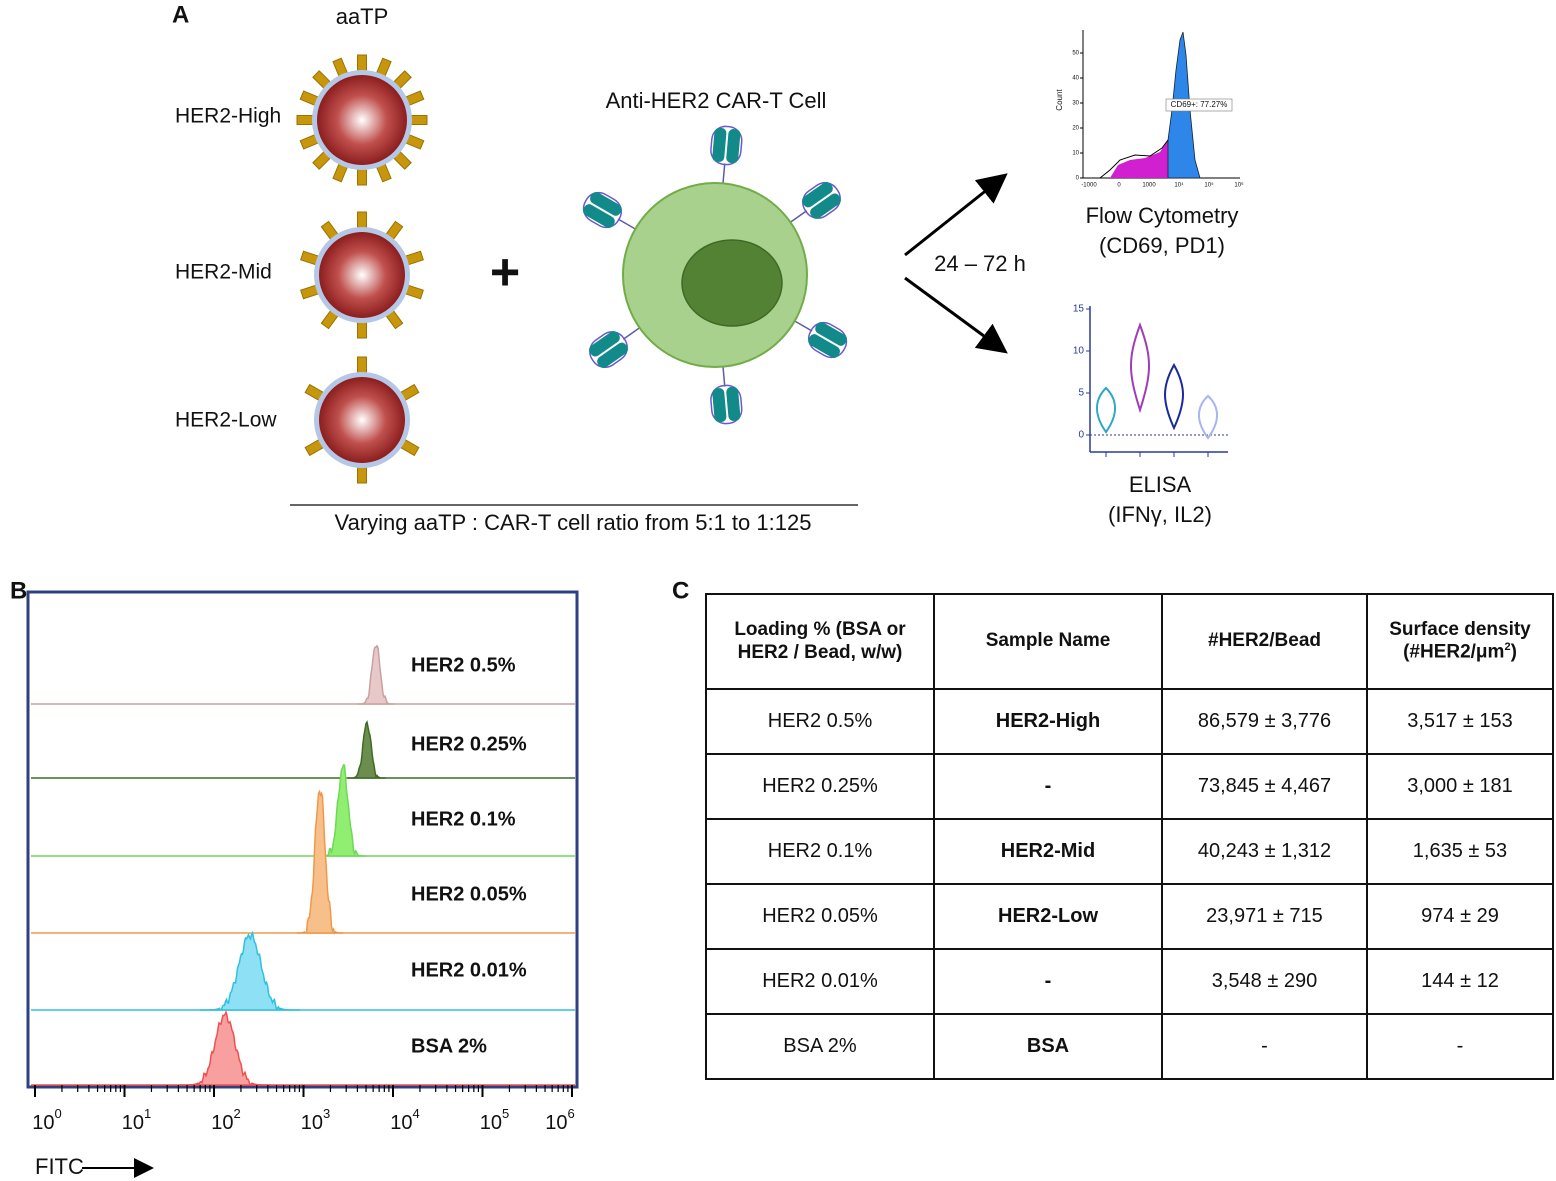 This screenshot has height=1181, width=1556. Describe the element at coordinates (237, 1113) in the screenshot. I see `tick-exponent: 2` at that location.